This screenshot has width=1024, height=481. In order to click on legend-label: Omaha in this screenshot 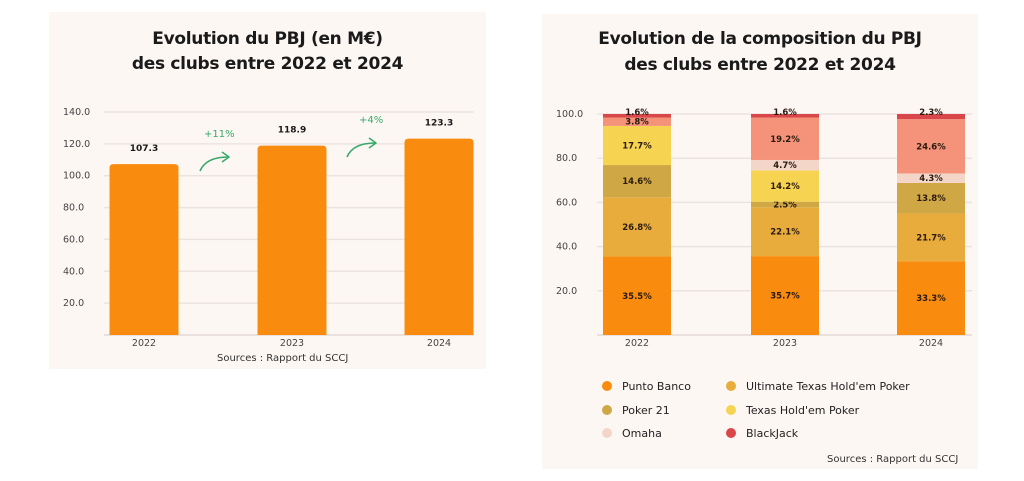, I will do `click(642, 433)`.